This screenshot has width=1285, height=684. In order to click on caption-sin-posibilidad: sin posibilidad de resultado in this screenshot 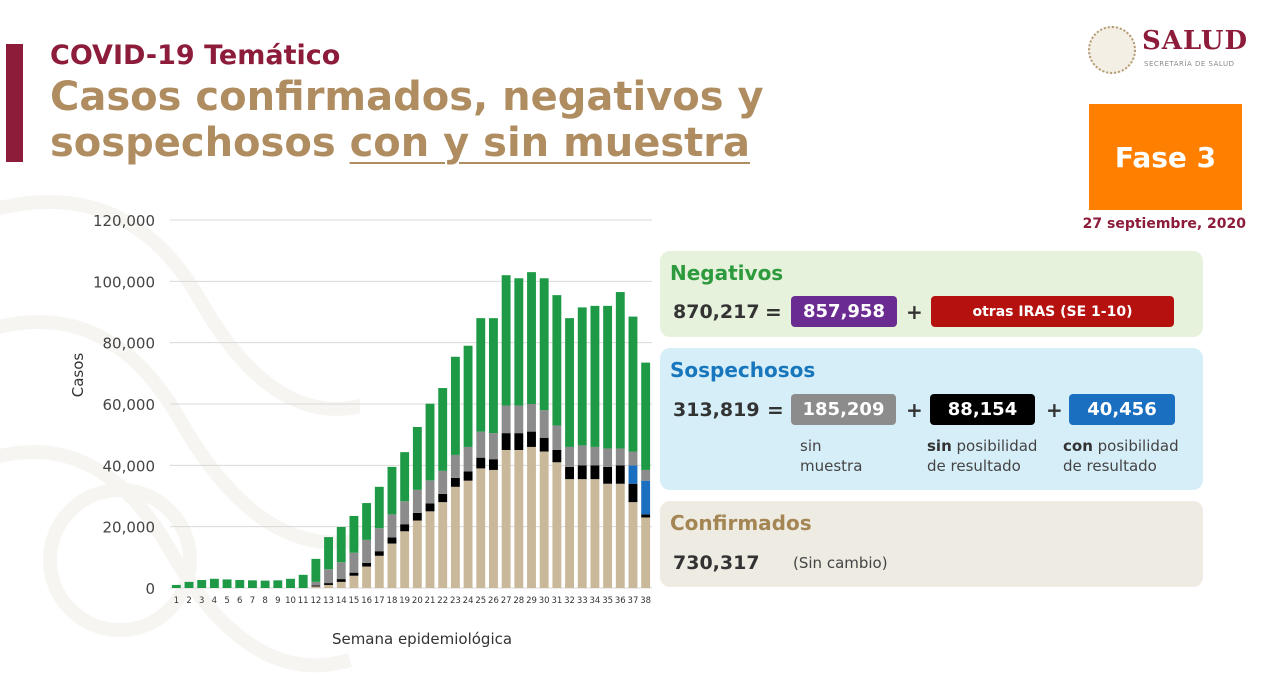, I will do `click(982, 456)`.